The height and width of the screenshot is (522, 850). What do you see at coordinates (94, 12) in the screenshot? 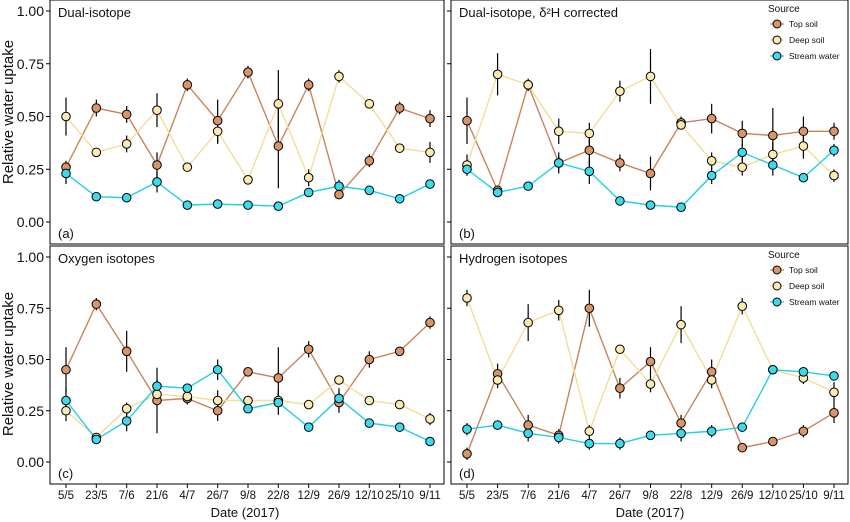
I see `panel-title: Dual-isotope` at bounding box center [94, 12].